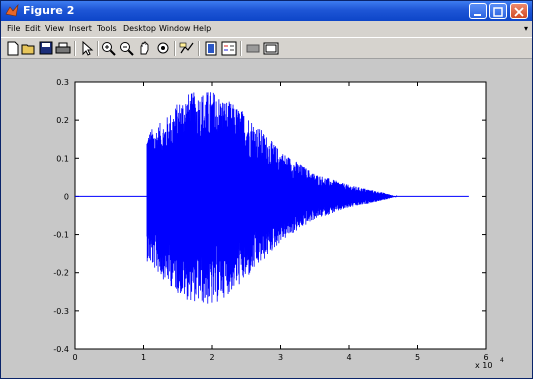  What do you see at coordinates (74, 357) in the screenshot?
I see `x-tick-label: 0` at bounding box center [74, 357].